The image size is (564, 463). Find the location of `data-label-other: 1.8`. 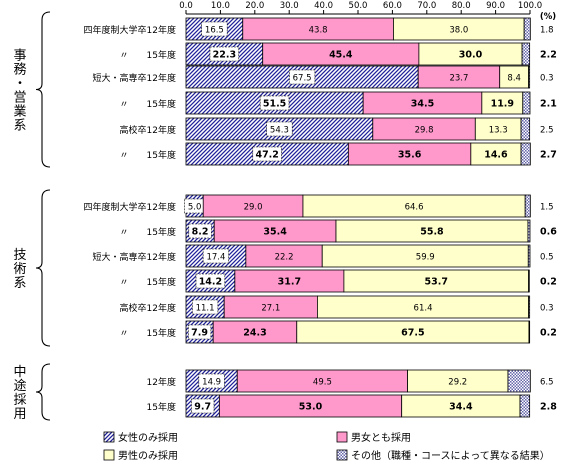

data-label-other: 1.8 is located at coordinates (547, 31).